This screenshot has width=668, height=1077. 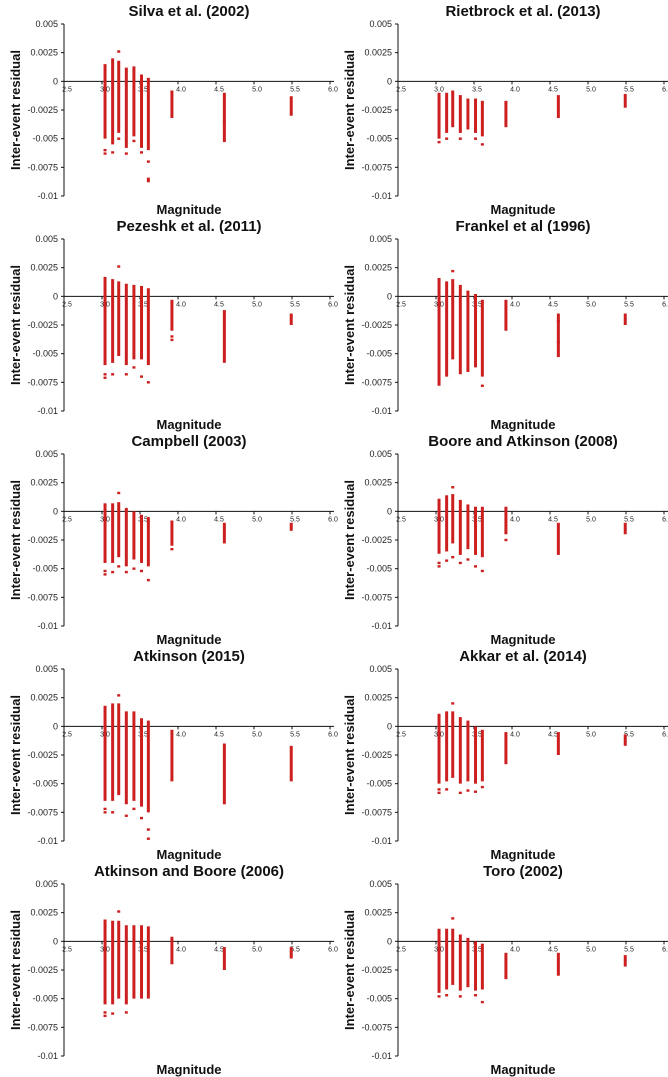 What do you see at coordinates (189, 11) in the screenshot?
I see `chart-title: Silva et al. (2002)` at bounding box center [189, 11].